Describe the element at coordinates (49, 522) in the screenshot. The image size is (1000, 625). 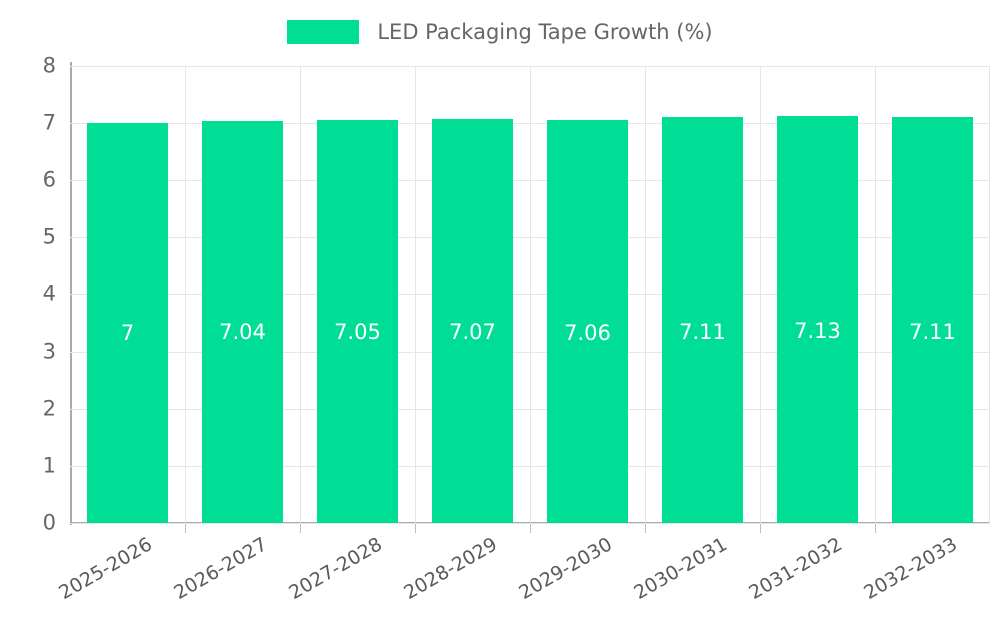
I see `y-axis-tick-0: 0` at that location.